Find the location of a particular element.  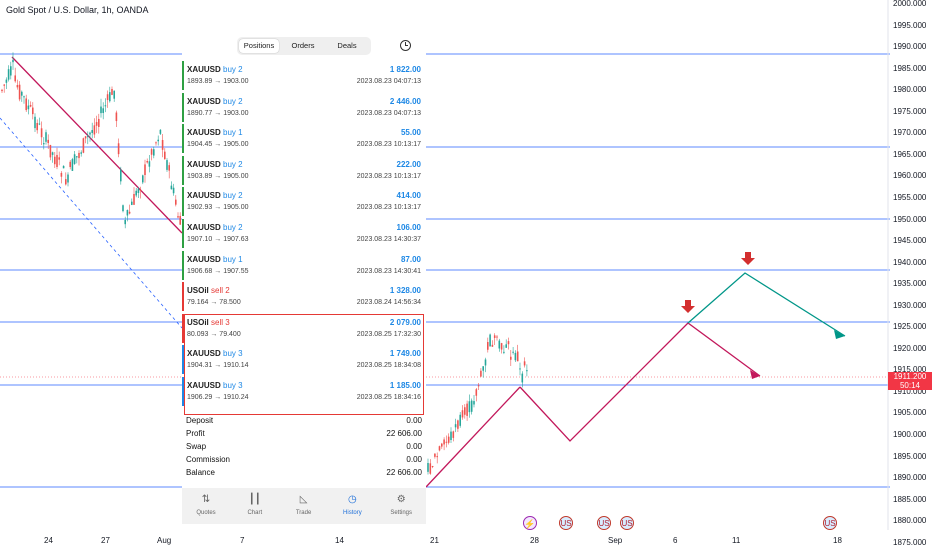

deal-prices: 1890.77 → 1903.00 is located at coordinates (218, 113).